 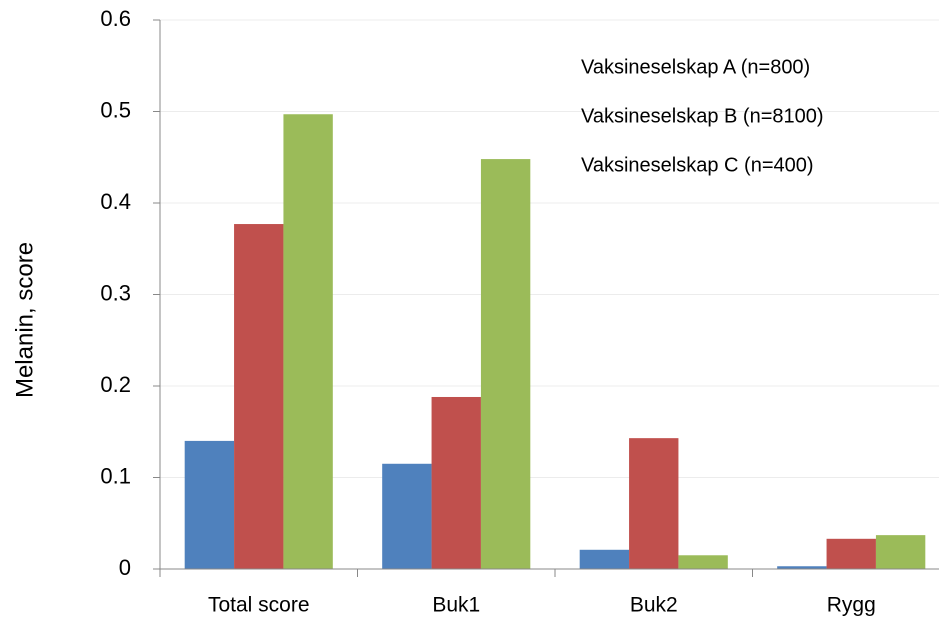 I want to click on x-tick-label: Buk1, so click(x=456, y=605).